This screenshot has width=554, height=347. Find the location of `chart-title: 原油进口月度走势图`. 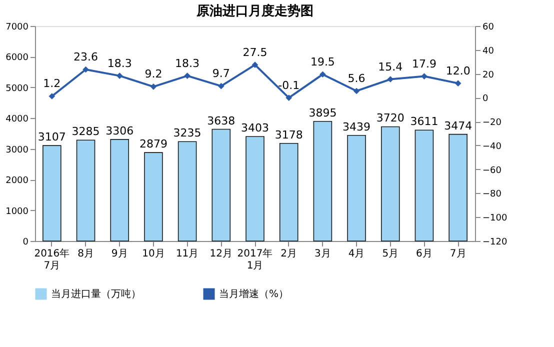

chart-title: 原油进口月度走势图 is located at coordinates (255, 11).